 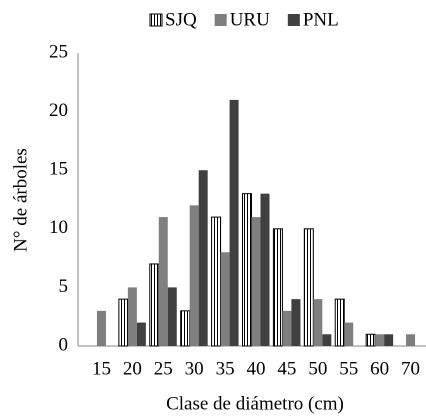 I want to click on x-tick-label: 45, so click(x=286, y=368).